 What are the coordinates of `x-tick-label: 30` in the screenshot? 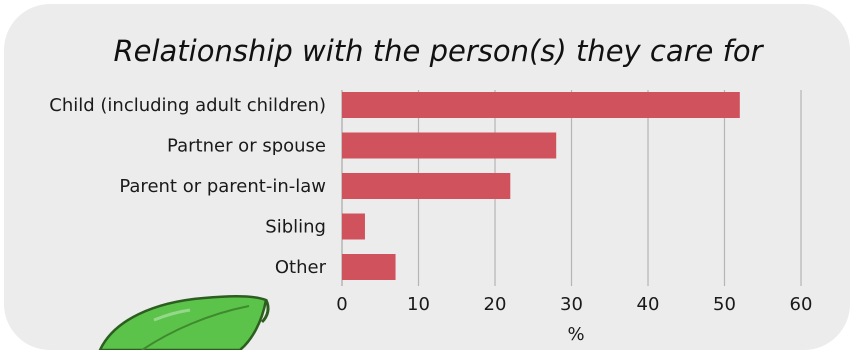 It's located at (571, 304).